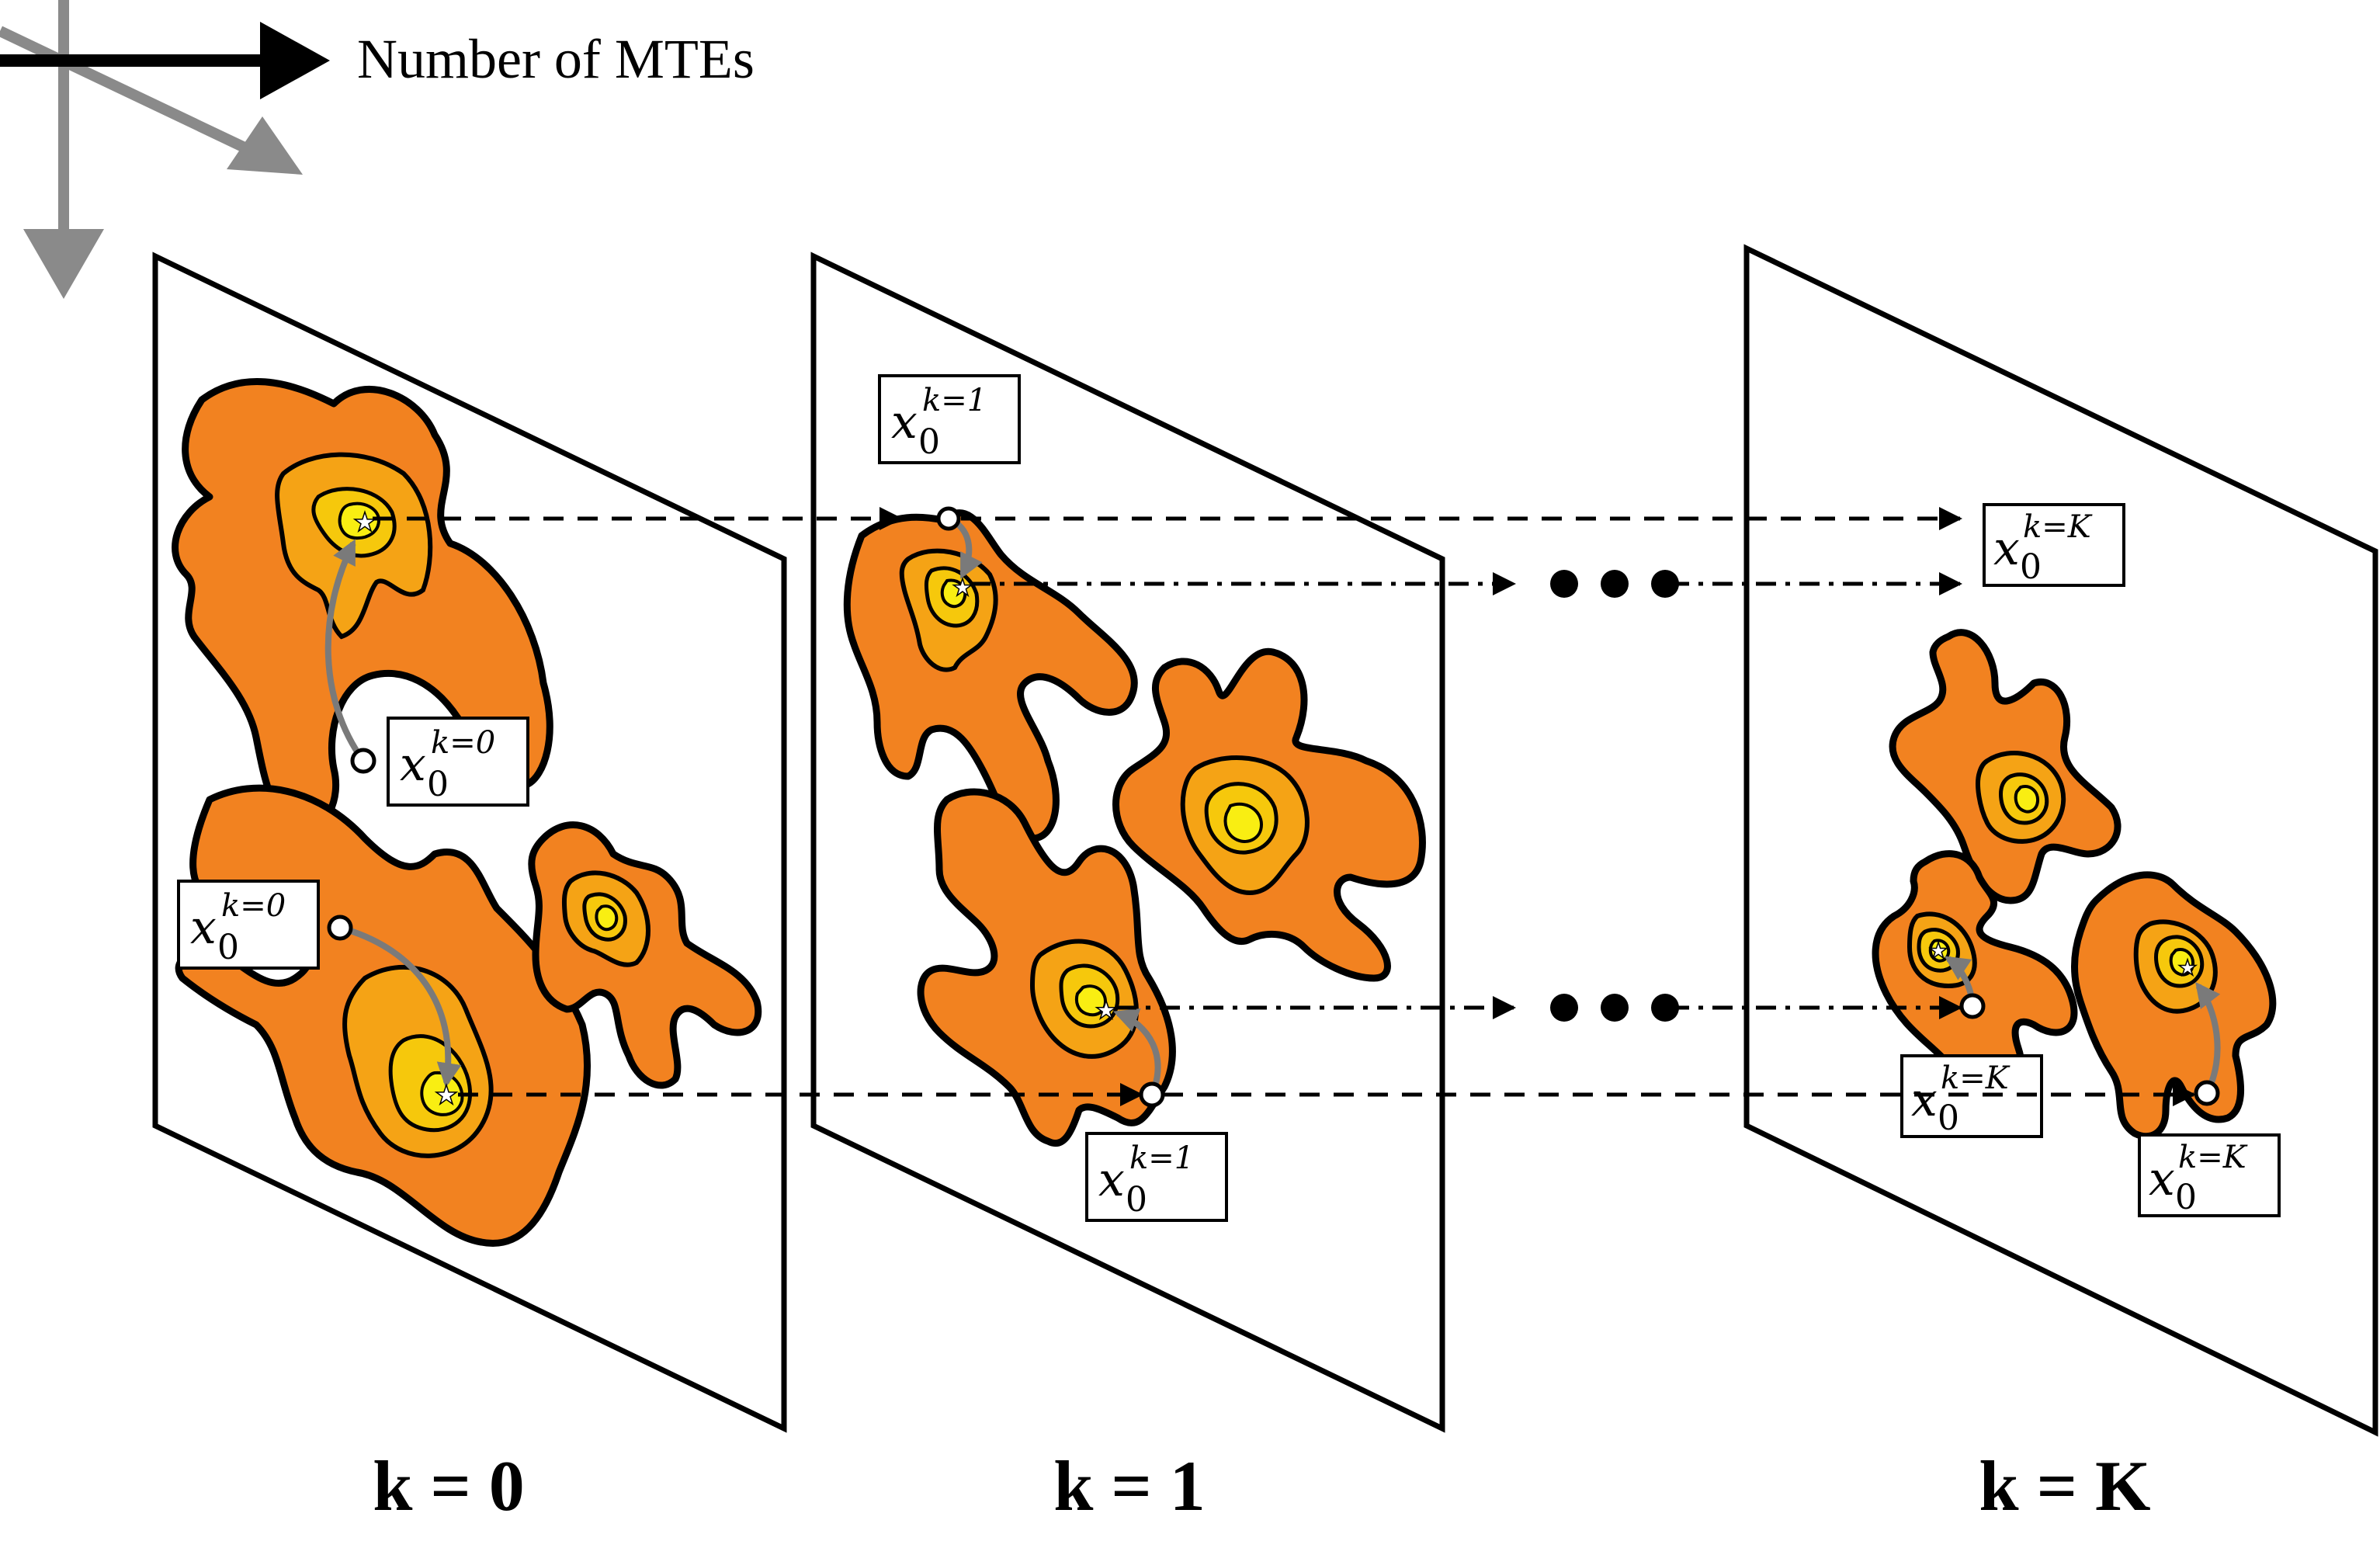 This screenshot has height=1541, width=2380. What do you see at coordinates (265, 145) in the screenshot?
I see `axis-arrow-diagonal-head` at bounding box center [265, 145].